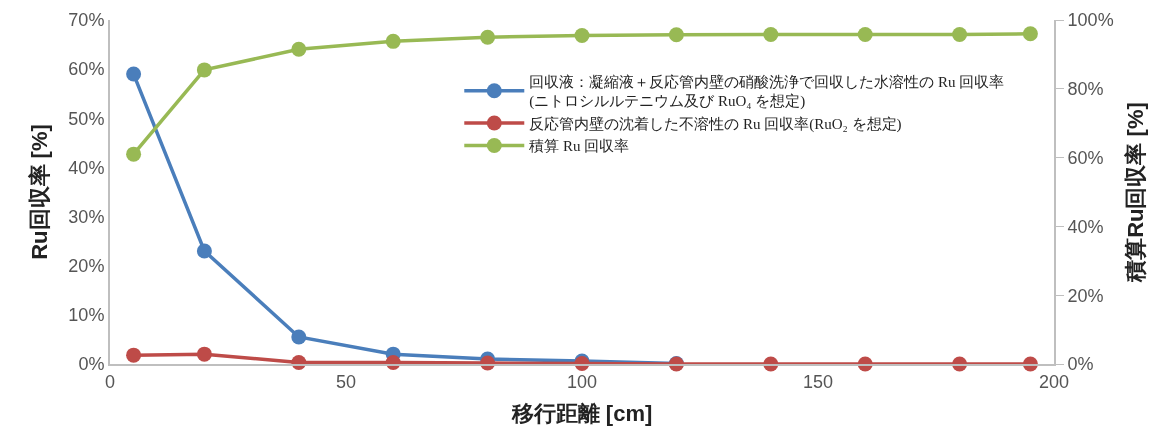 The height and width of the screenshot is (439, 1174). What do you see at coordinates (39, 192) in the screenshot?
I see `y-axis-title: Ru回収率 [%]` at bounding box center [39, 192].